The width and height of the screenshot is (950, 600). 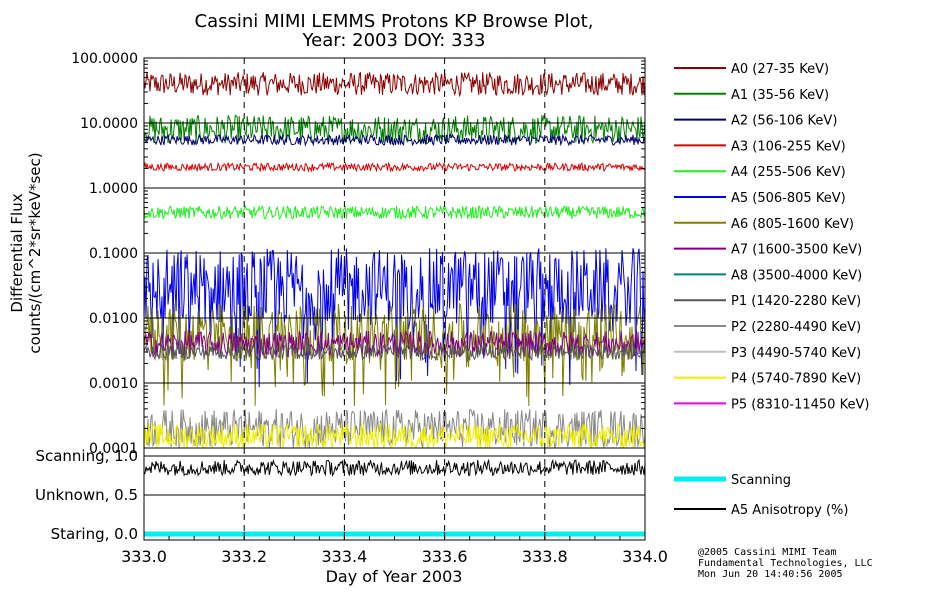 I want to click on legend-label: A2 (56-106 KeV), so click(x=784, y=121).